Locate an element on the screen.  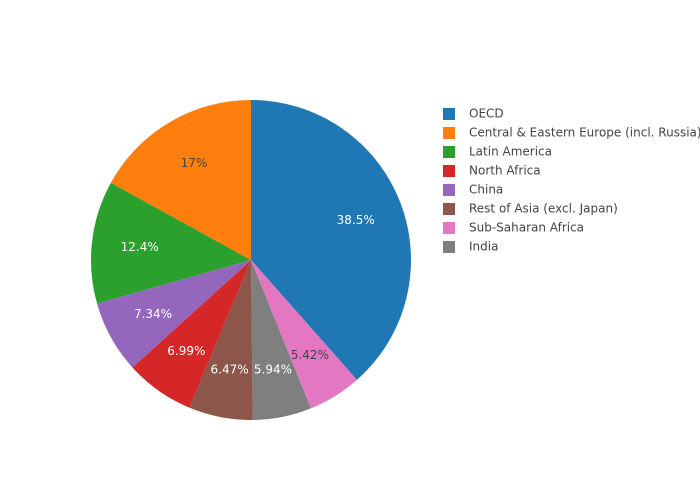
pie-slice-latin-america is located at coordinates (171, 243).